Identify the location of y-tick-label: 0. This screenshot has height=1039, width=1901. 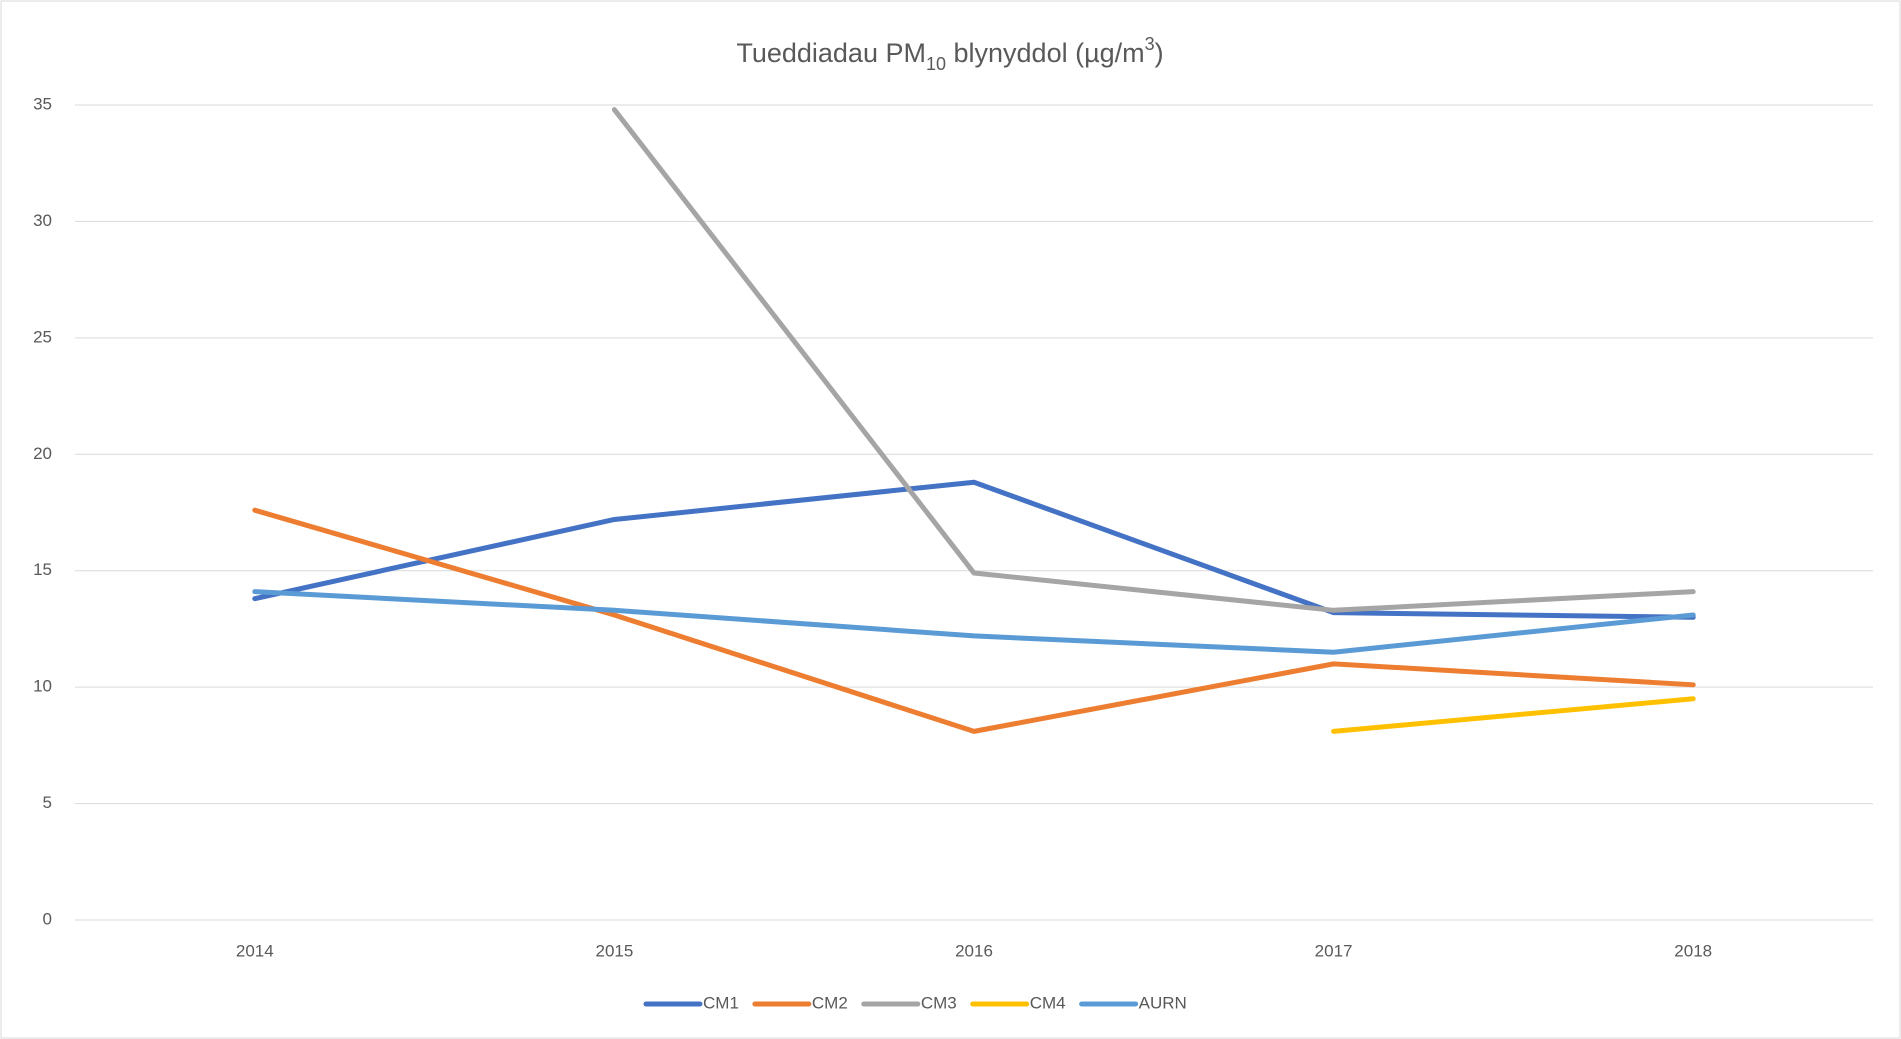
(47, 918).